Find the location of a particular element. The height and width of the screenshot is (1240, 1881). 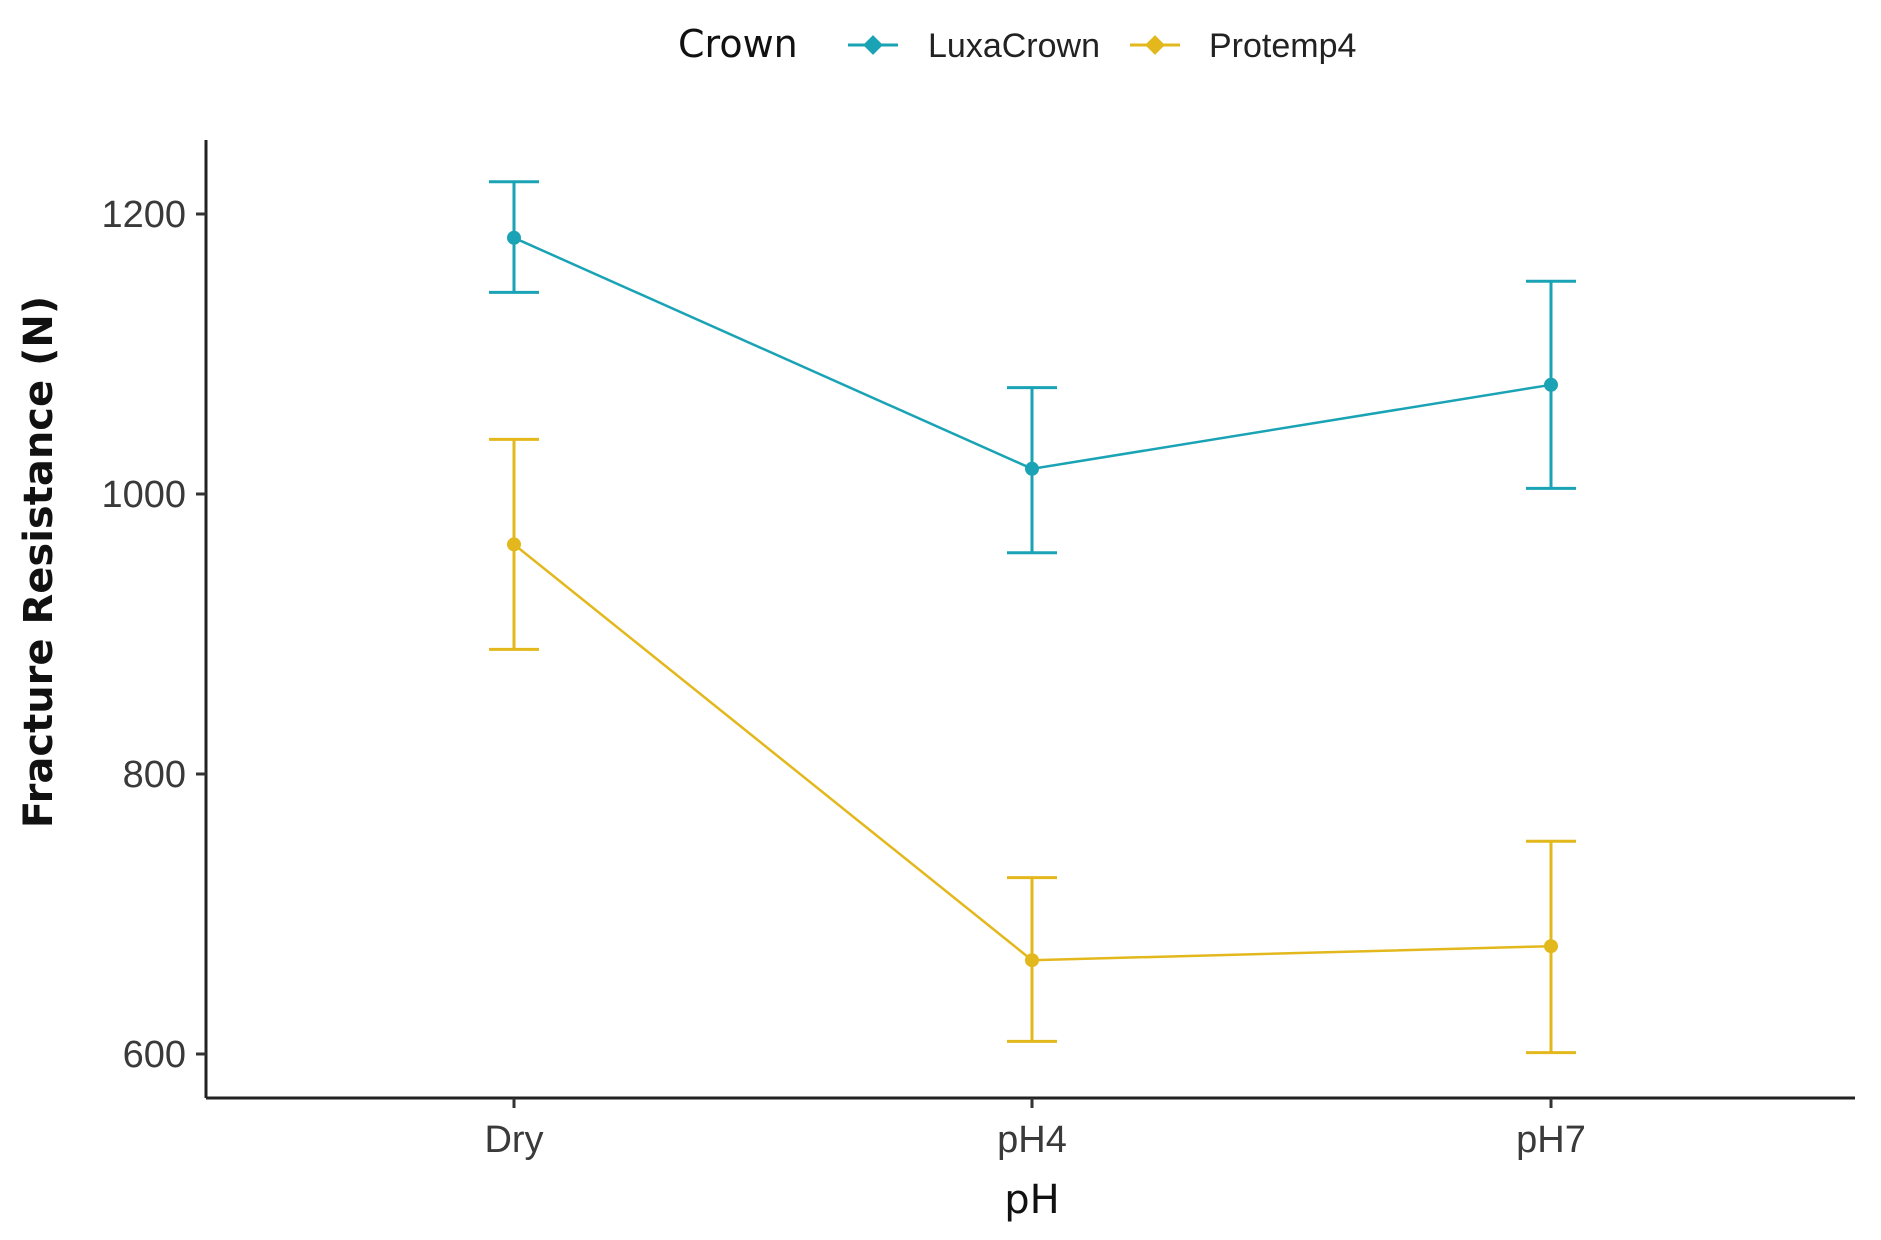

data-point-luxacrown-ph7 is located at coordinates (1551, 384).